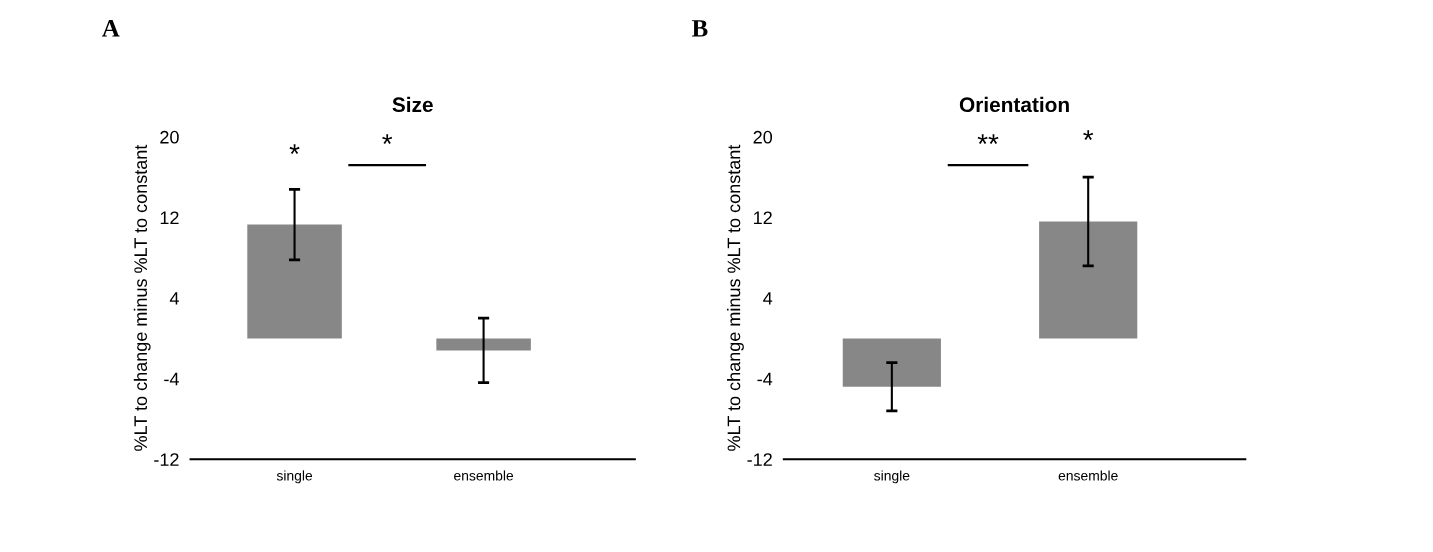 This screenshot has width=1433, height=552. What do you see at coordinates (412, 104) in the screenshot?
I see `chart-title: Size` at bounding box center [412, 104].